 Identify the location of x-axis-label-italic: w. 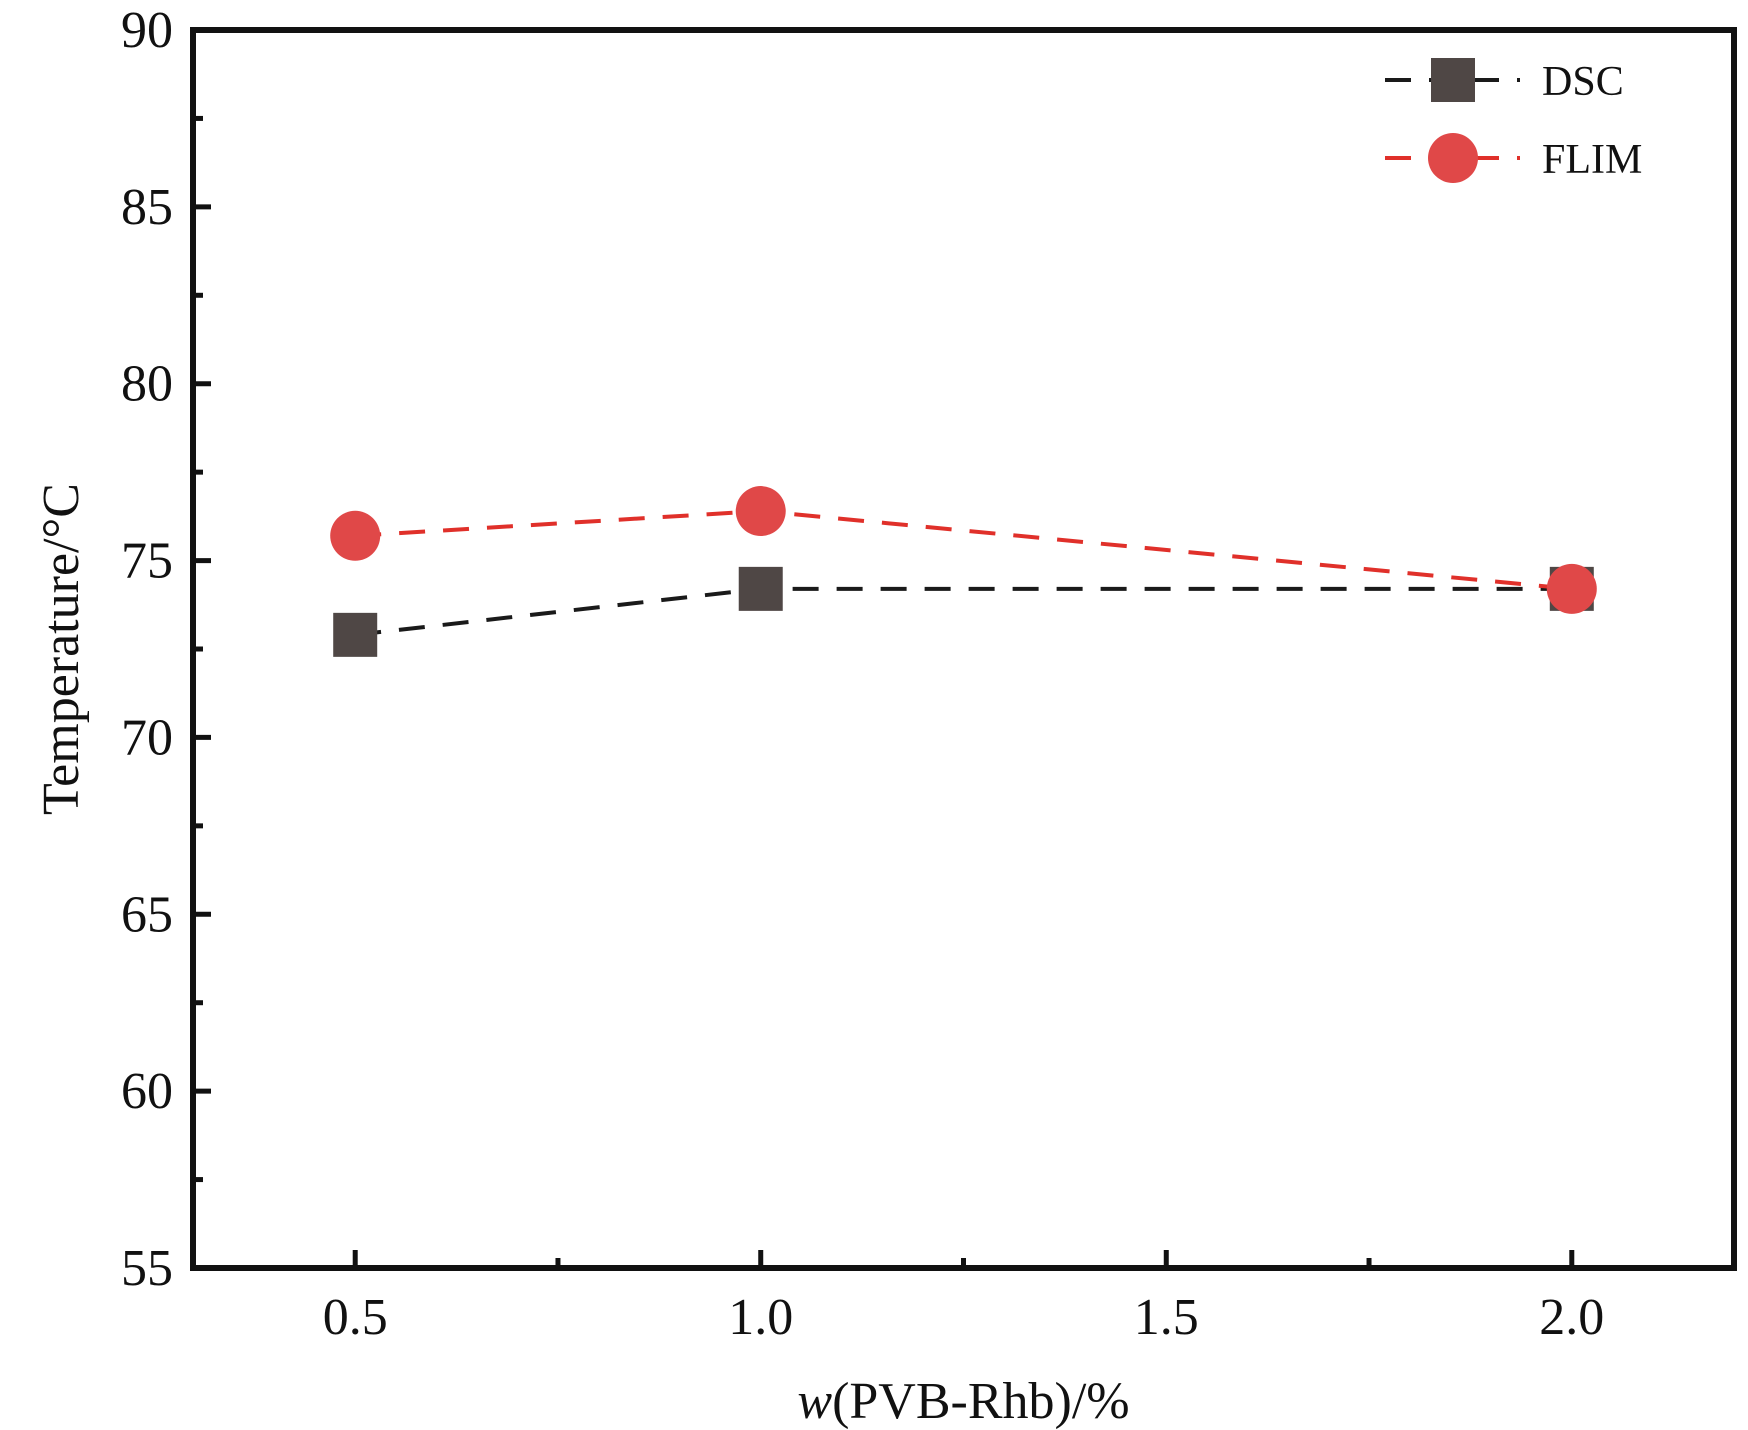
(814, 1401).